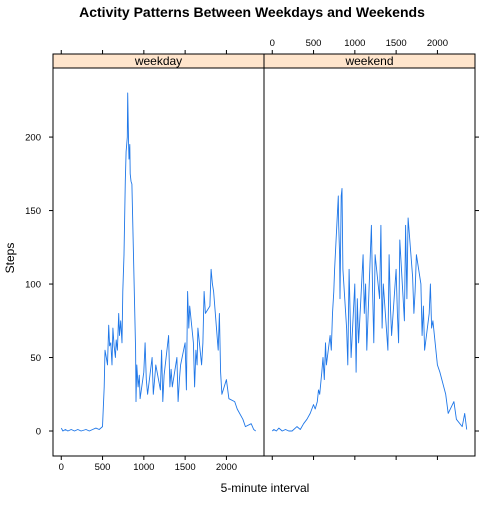 The image size is (504, 509). What do you see at coordinates (35, 358) in the screenshot?
I see `y-tick-label: 50` at bounding box center [35, 358].